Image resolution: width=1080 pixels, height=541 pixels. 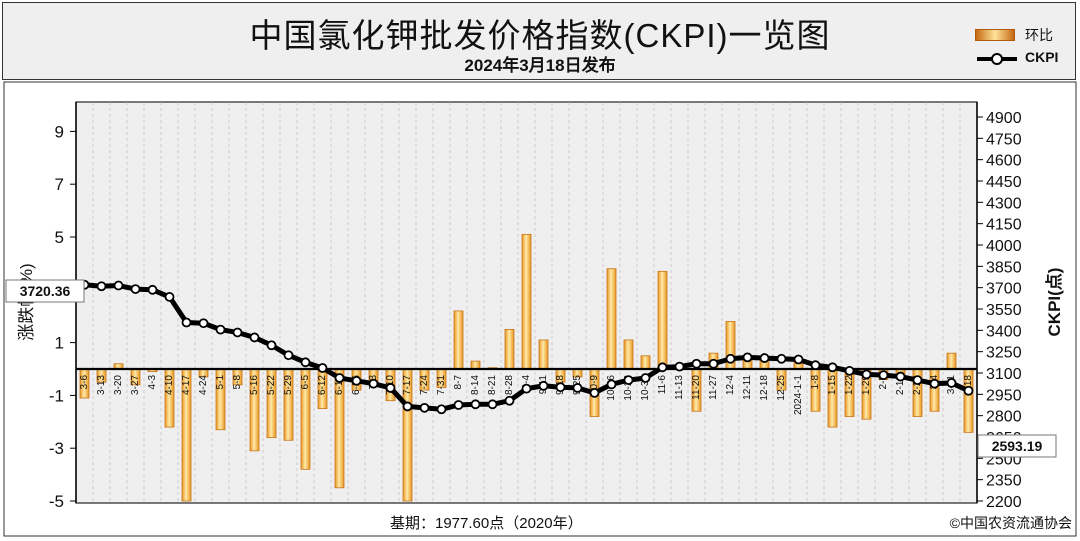 I want to click on first-value-callout-box, so click(x=45, y=291).